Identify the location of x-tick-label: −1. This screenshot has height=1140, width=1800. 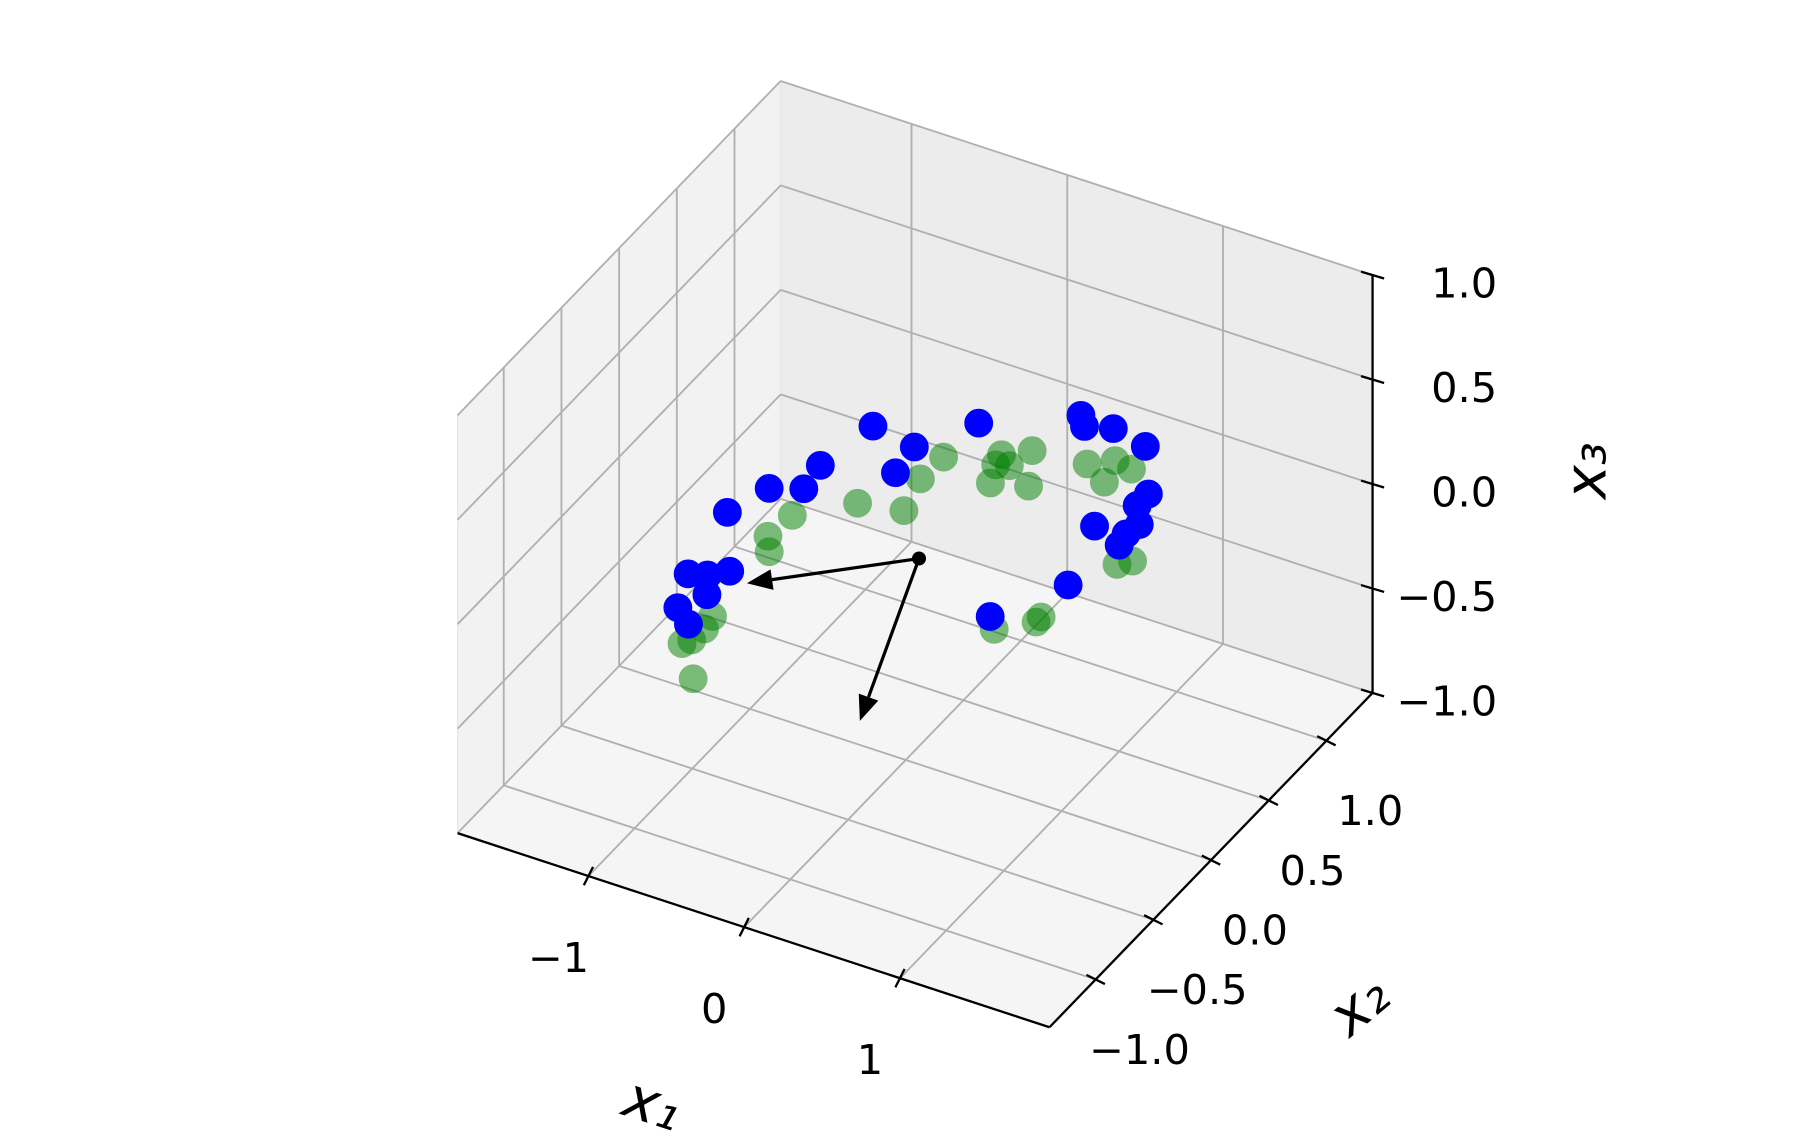
(558, 958).